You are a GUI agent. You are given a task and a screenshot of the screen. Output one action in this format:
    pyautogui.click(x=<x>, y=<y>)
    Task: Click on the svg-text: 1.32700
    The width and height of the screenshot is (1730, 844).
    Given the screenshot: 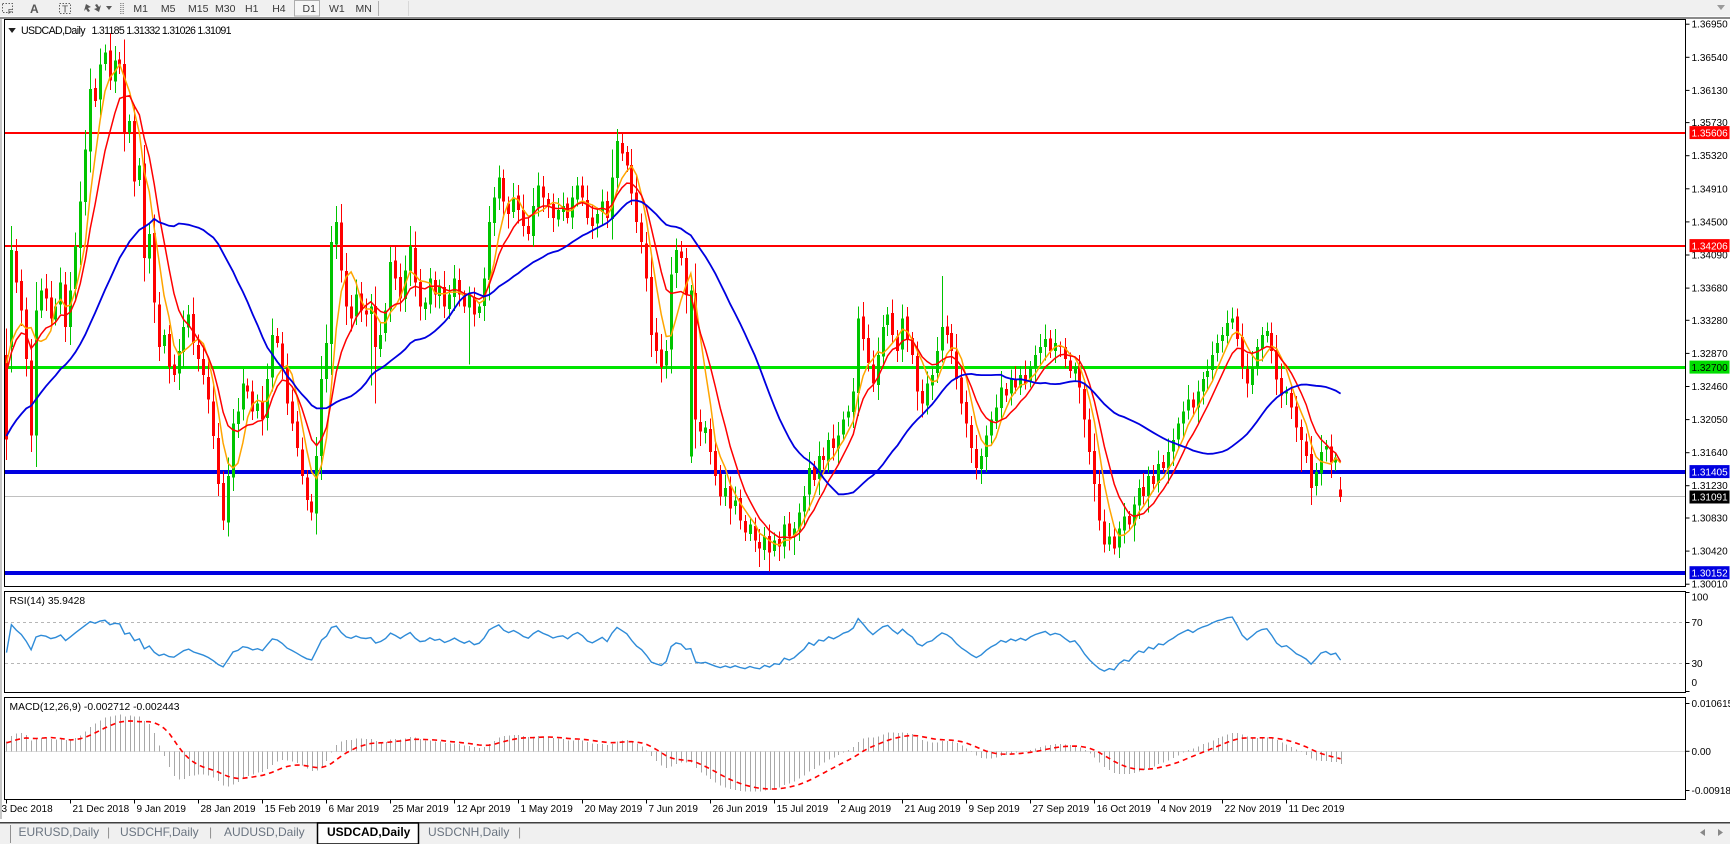 What is the action you would take?
    pyautogui.click(x=1710, y=368)
    